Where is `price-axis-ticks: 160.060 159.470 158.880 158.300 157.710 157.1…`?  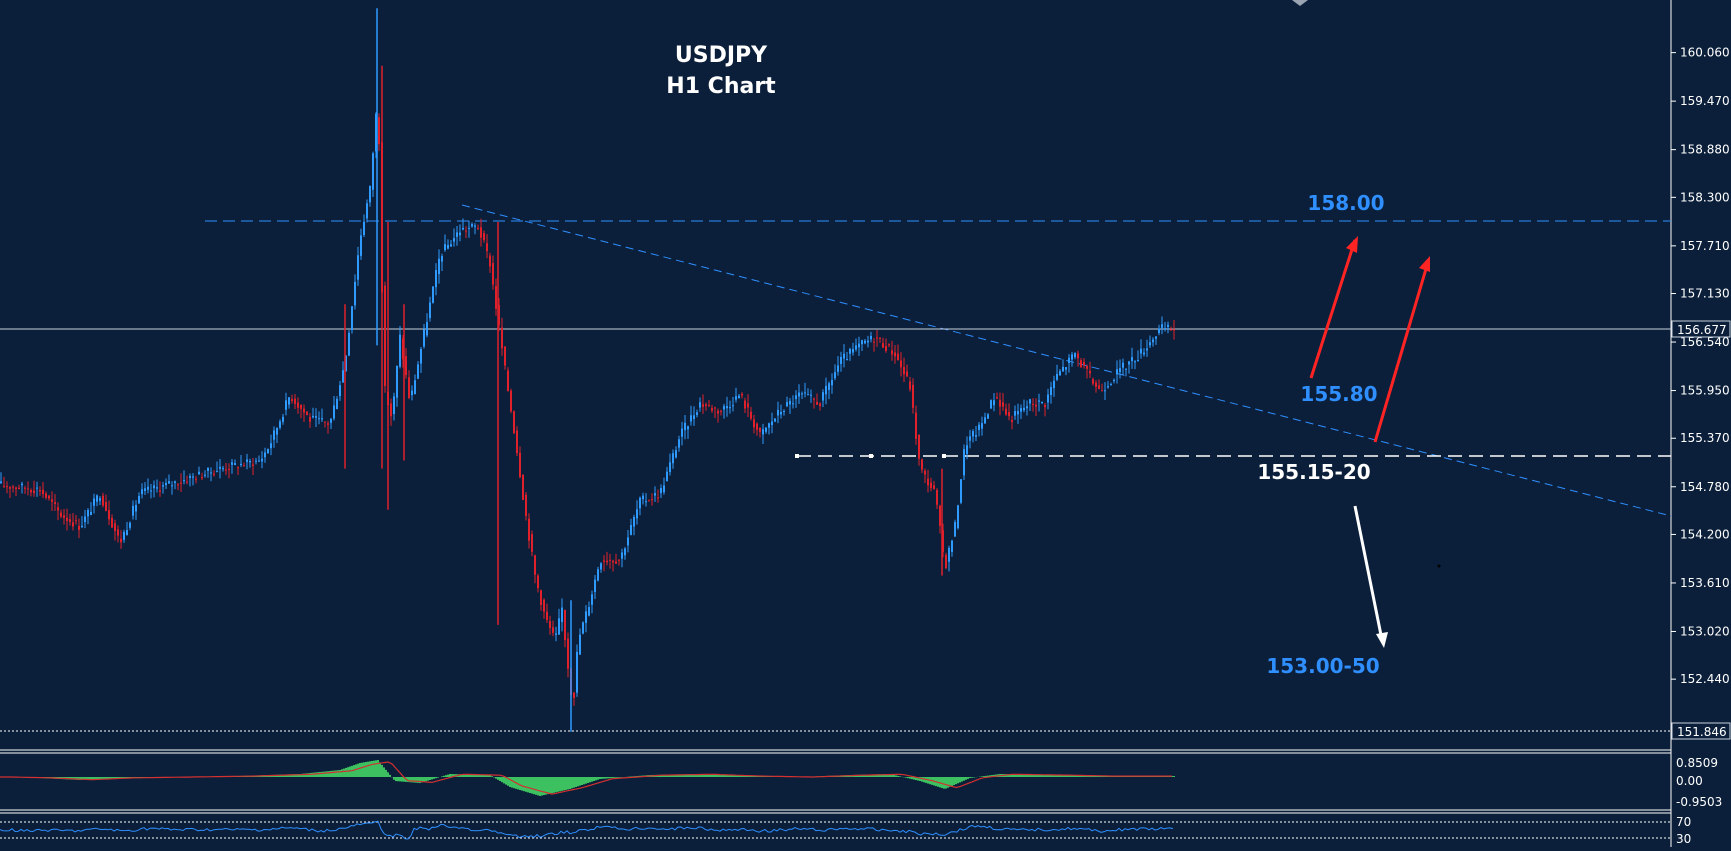 price-axis-ticks: 160.060 159.470 158.880 158.300 157.710 157.1… is located at coordinates (1700, 366).